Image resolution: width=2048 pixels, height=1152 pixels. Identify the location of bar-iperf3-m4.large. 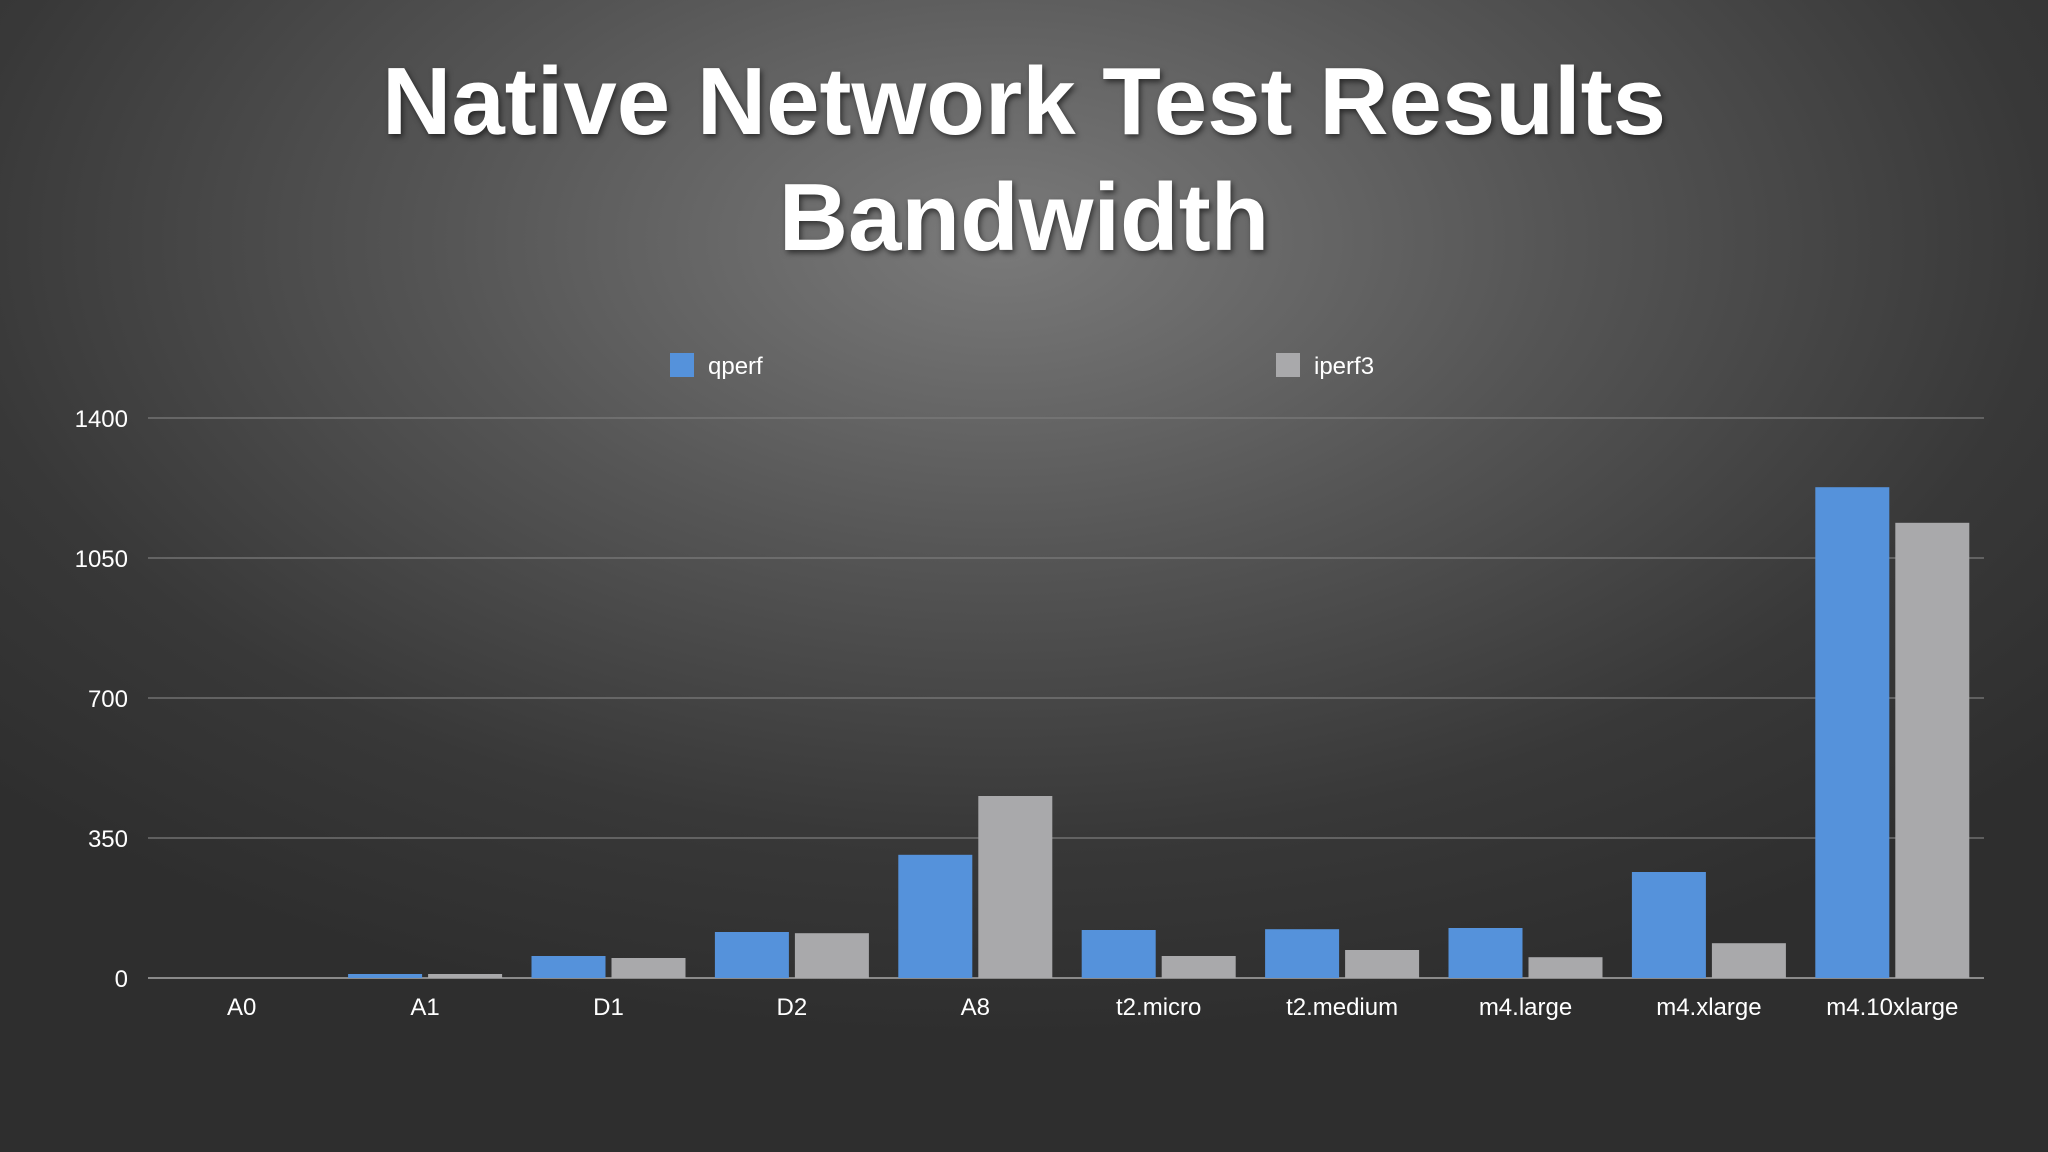
(1565, 967).